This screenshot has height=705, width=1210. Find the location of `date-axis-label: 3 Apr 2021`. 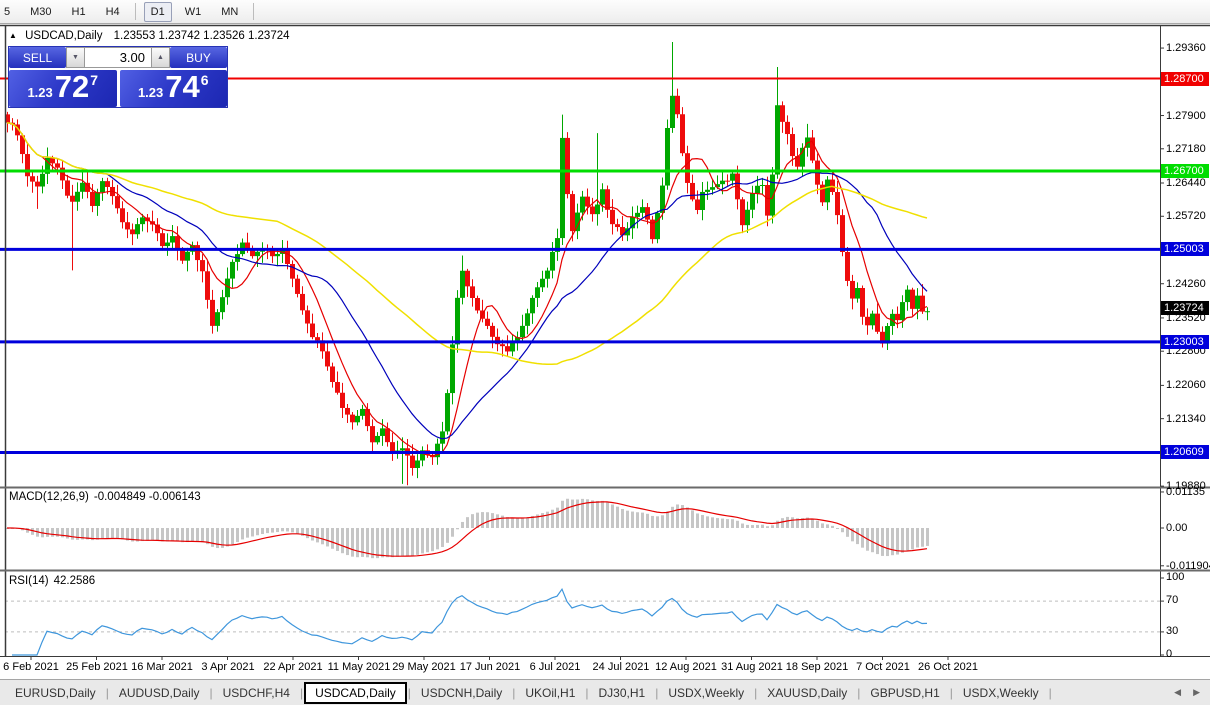

date-axis-label: 3 Apr 2021 is located at coordinates (228, 667).